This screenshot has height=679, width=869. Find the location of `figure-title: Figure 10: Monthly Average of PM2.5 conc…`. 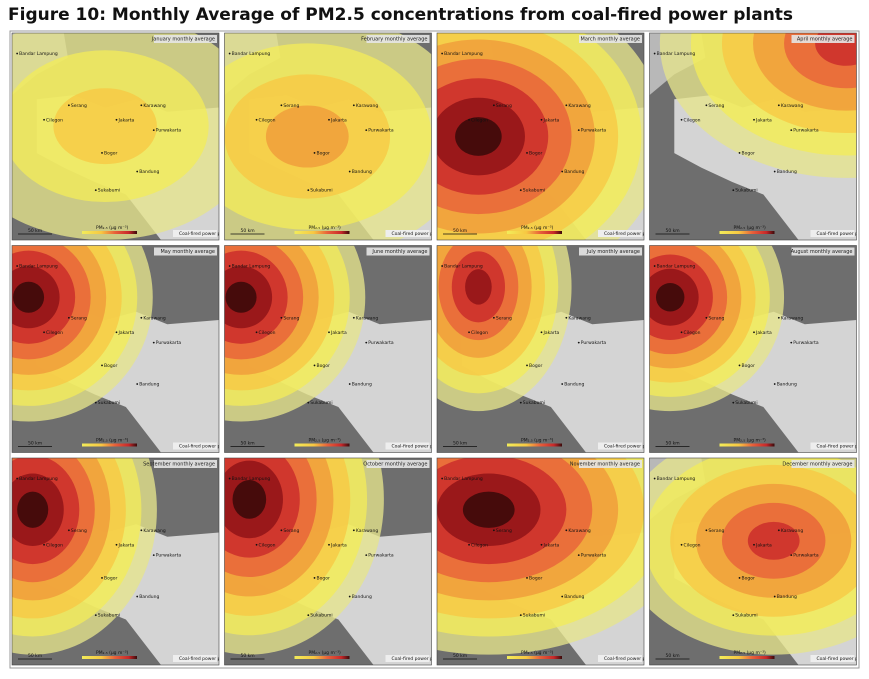

figure-title: Figure 10: Monthly Average of PM2.5 conc… is located at coordinates (400, 15).